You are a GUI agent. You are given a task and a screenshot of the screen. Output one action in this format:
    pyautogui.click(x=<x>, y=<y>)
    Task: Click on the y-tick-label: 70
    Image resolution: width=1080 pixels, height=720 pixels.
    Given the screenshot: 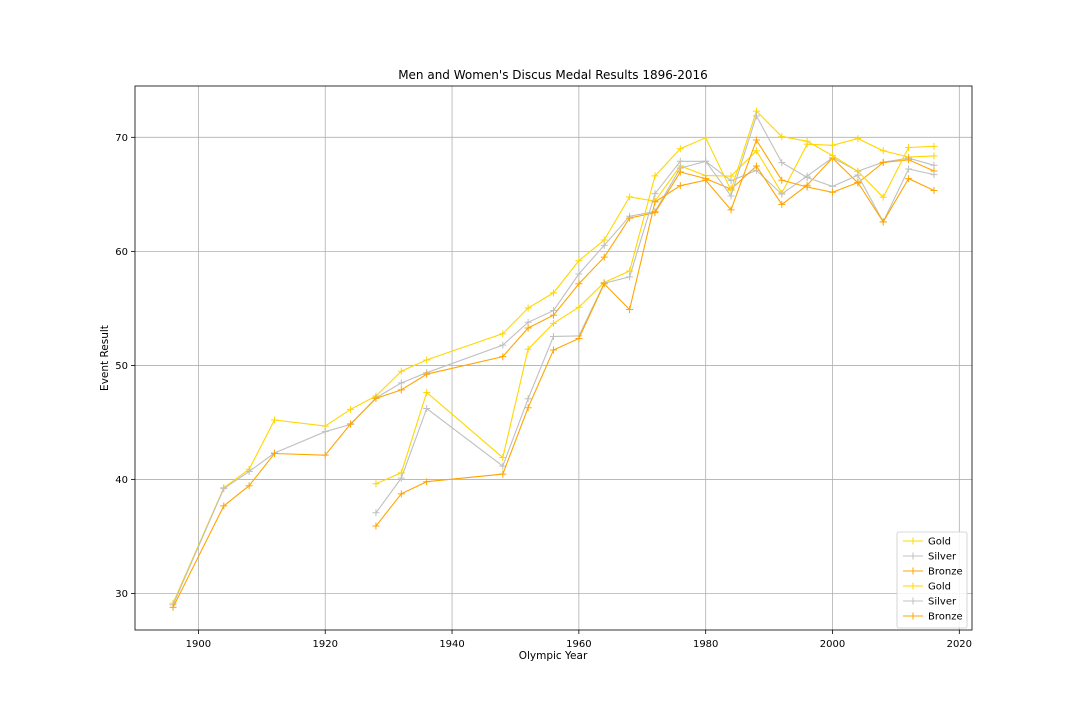 What is the action you would take?
    pyautogui.click(x=121, y=138)
    